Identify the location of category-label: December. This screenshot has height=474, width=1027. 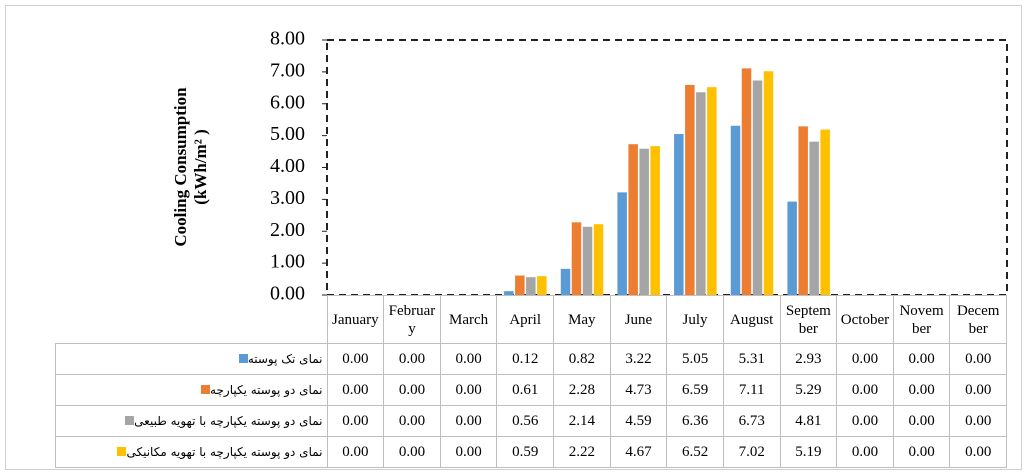
(978, 319).